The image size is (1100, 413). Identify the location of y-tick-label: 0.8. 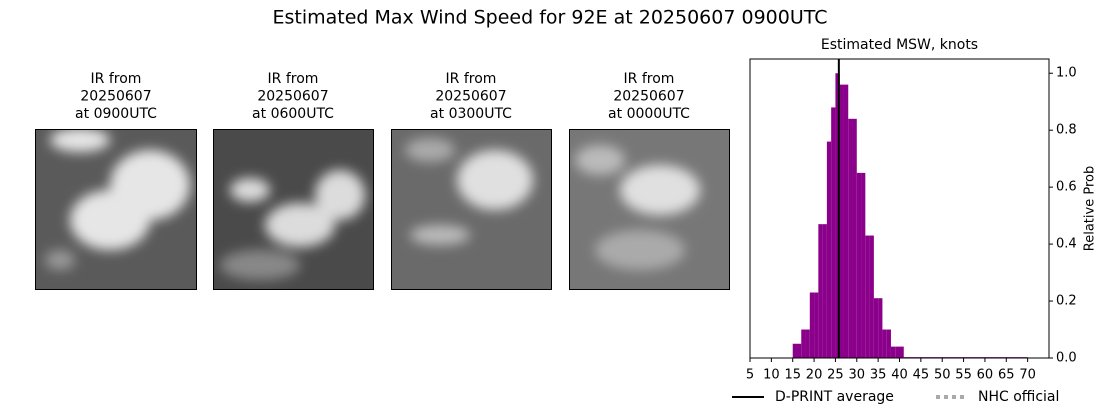
(1066, 130).